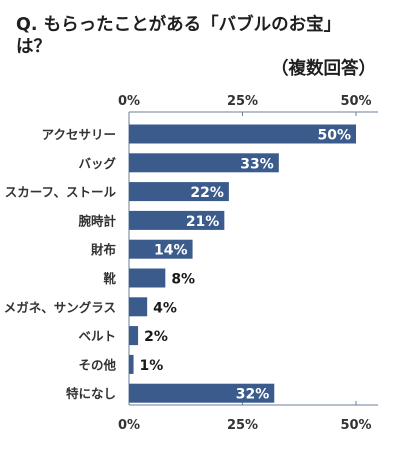  What do you see at coordinates (152, 366) in the screenshot?
I see `value-label: 1%` at bounding box center [152, 366].